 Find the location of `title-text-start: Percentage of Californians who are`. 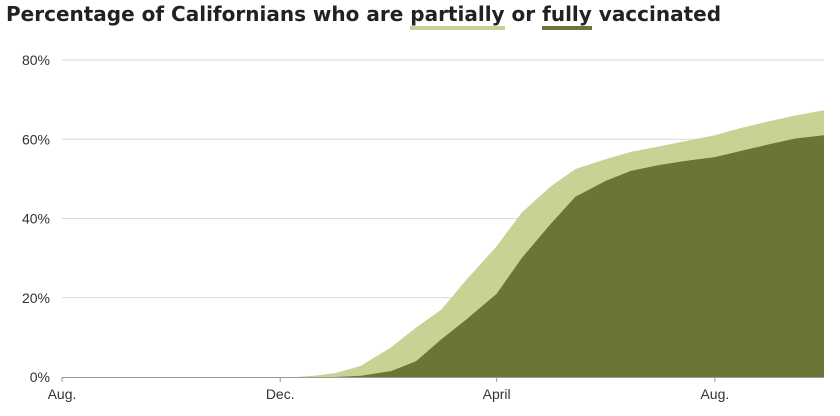

title-text-start: Percentage of Californians who are is located at coordinates (208, 14).